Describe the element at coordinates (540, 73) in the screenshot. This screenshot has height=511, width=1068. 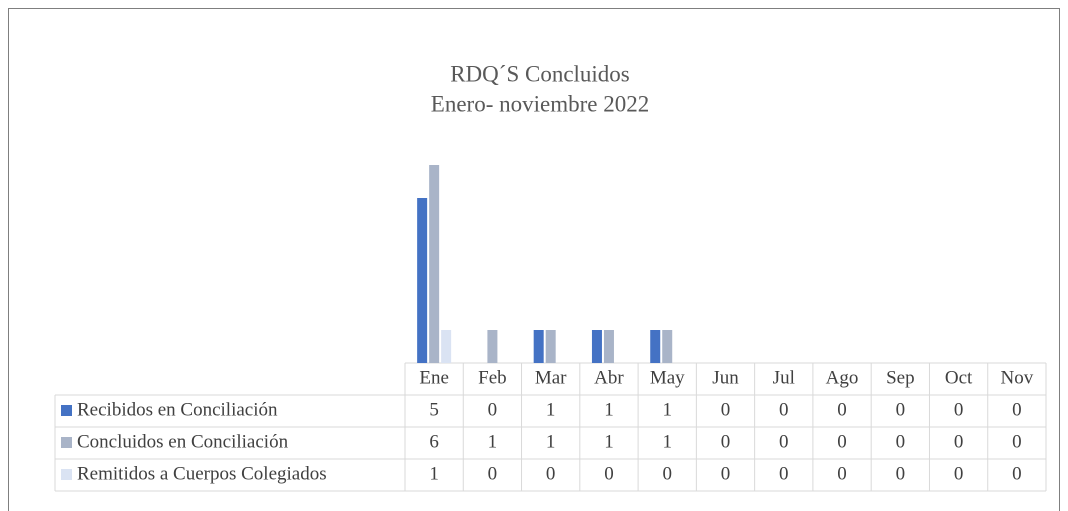
I see `chart-title: RDQ´S Concluidos` at that location.